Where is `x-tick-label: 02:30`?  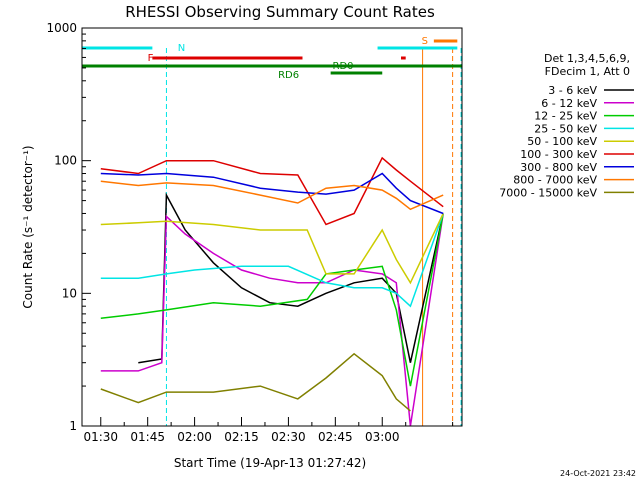
x-tick-label: 02:30 is located at coordinates (288, 437).